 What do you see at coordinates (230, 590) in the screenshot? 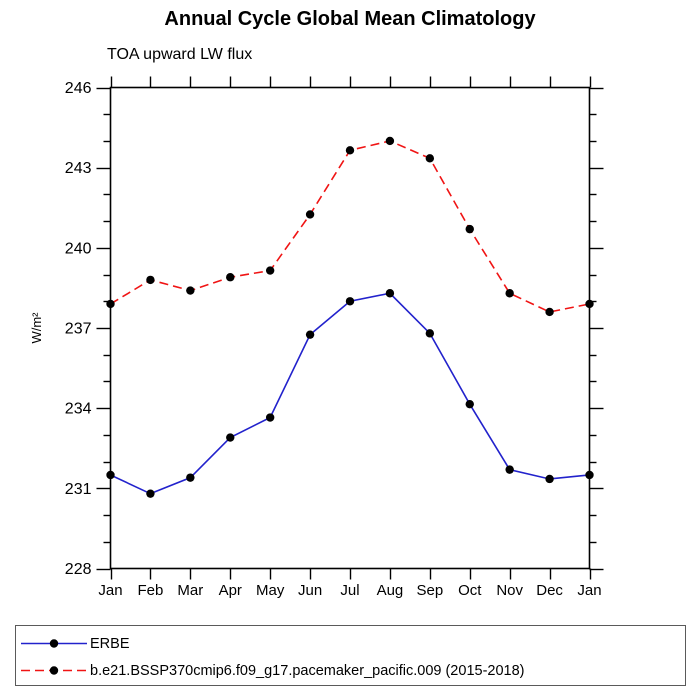
I see `x-tick-label: Apr` at bounding box center [230, 590].